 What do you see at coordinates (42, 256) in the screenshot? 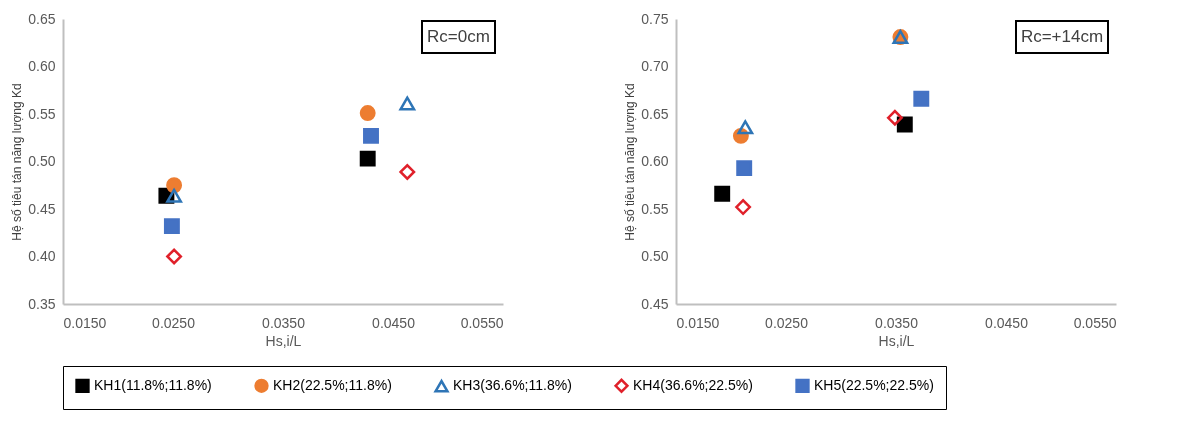
I see `y-tick-label: 0.40` at bounding box center [42, 256].